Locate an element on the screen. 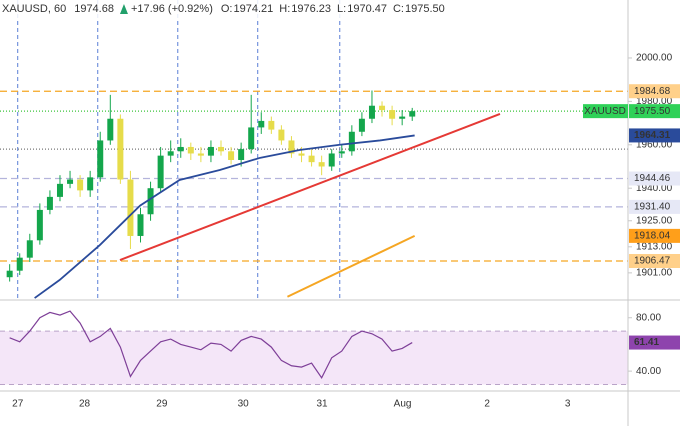  y-tick-label: 40.00 is located at coordinates (648, 371).